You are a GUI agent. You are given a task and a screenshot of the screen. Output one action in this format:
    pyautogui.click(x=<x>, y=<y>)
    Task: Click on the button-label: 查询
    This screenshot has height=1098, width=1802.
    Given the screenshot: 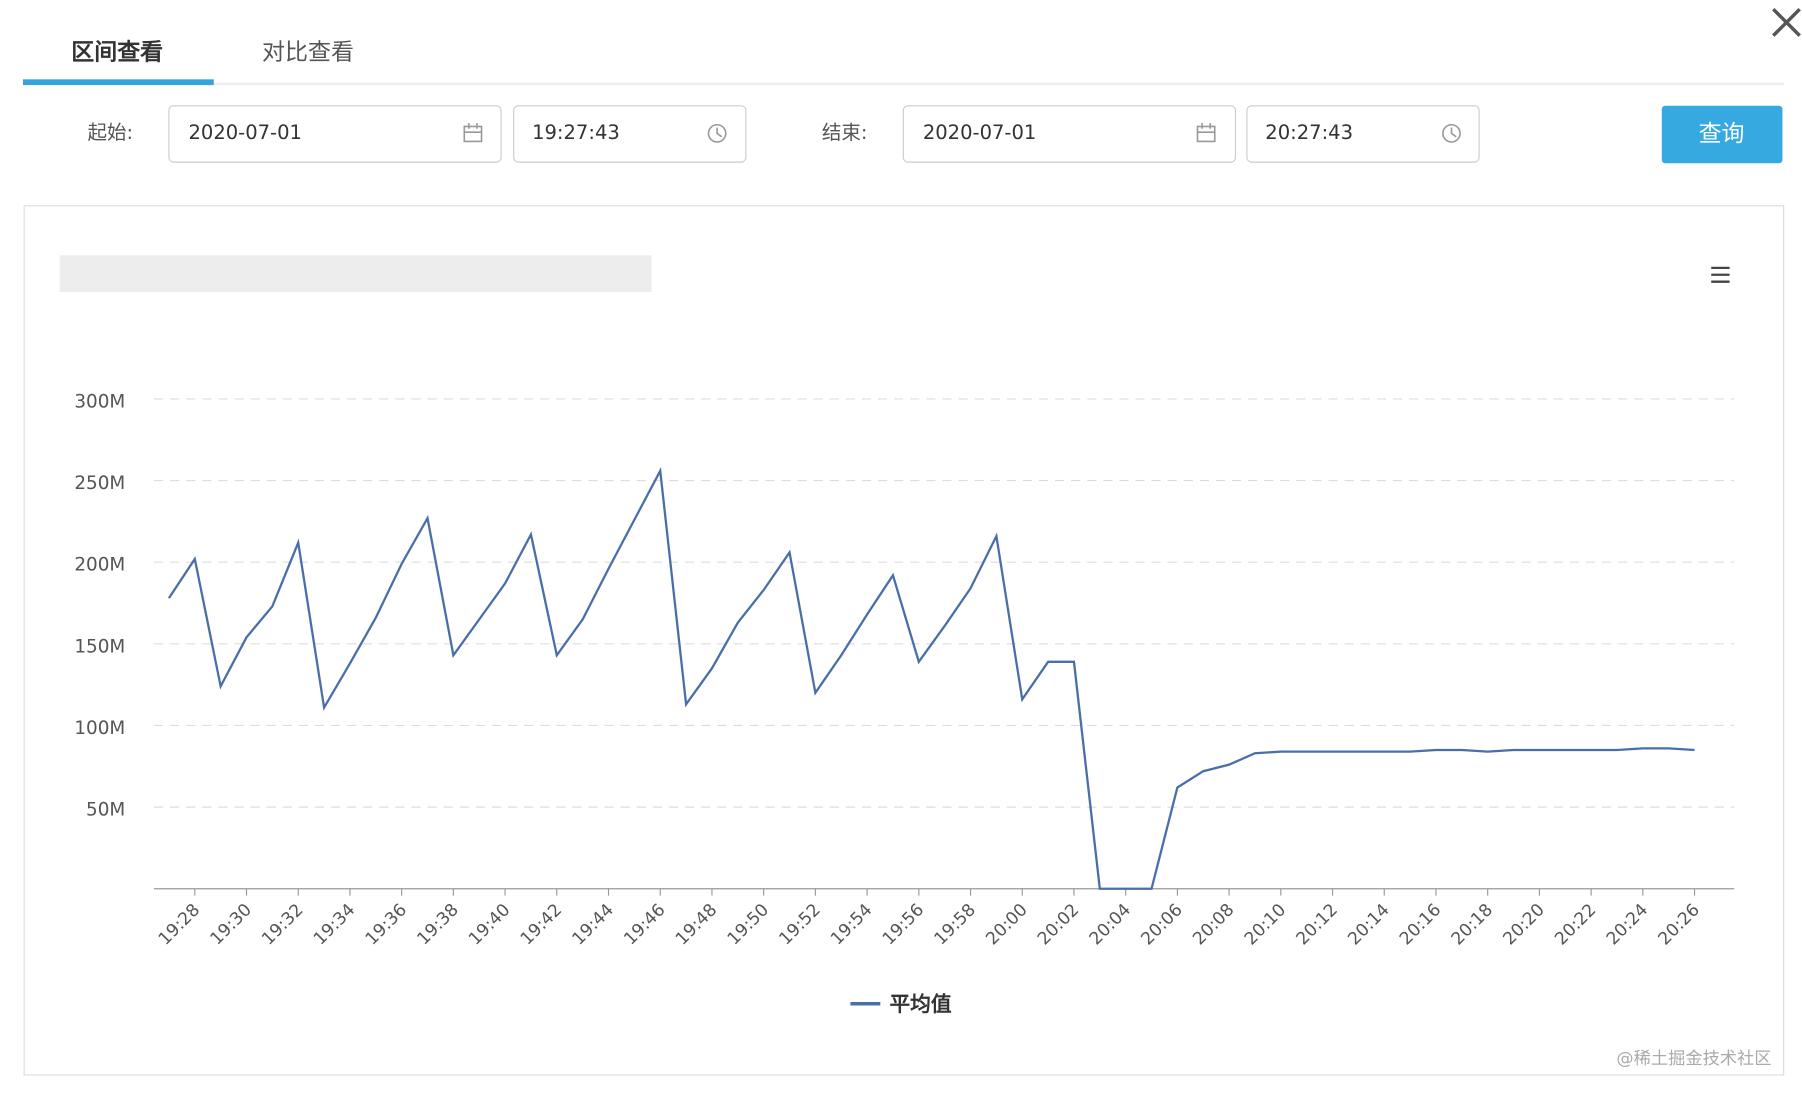 What is the action you would take?
    pyautogui.click(x=1722, y=134)
    